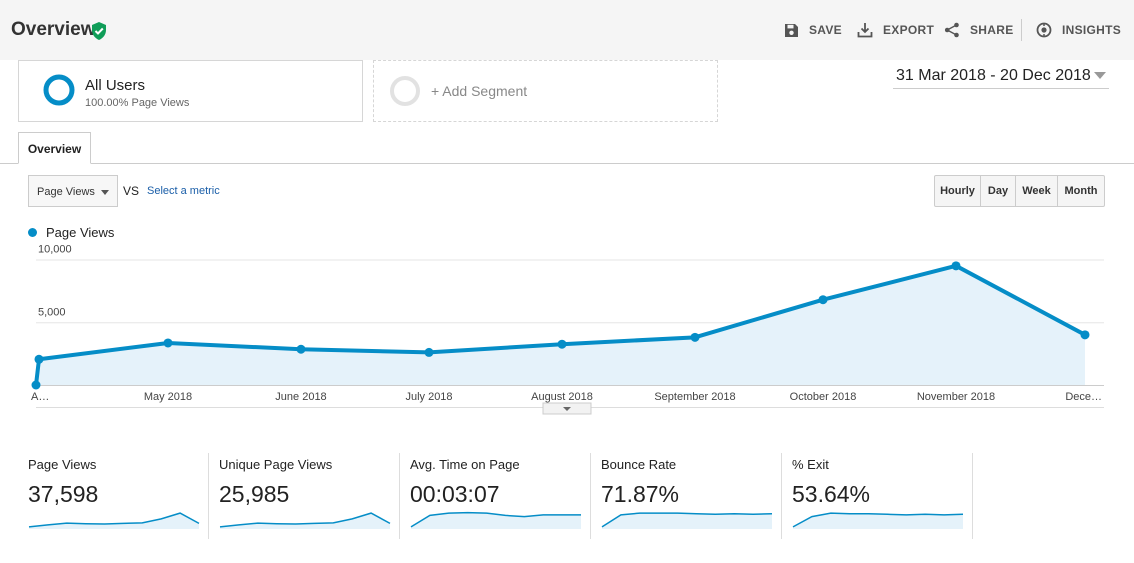 The width and height of the screenshot is (1134, 563). Describe the element at coordinates (137, 103) in the screenshot. I see `segment-subtitle: 100.00% Page Views` at that location.